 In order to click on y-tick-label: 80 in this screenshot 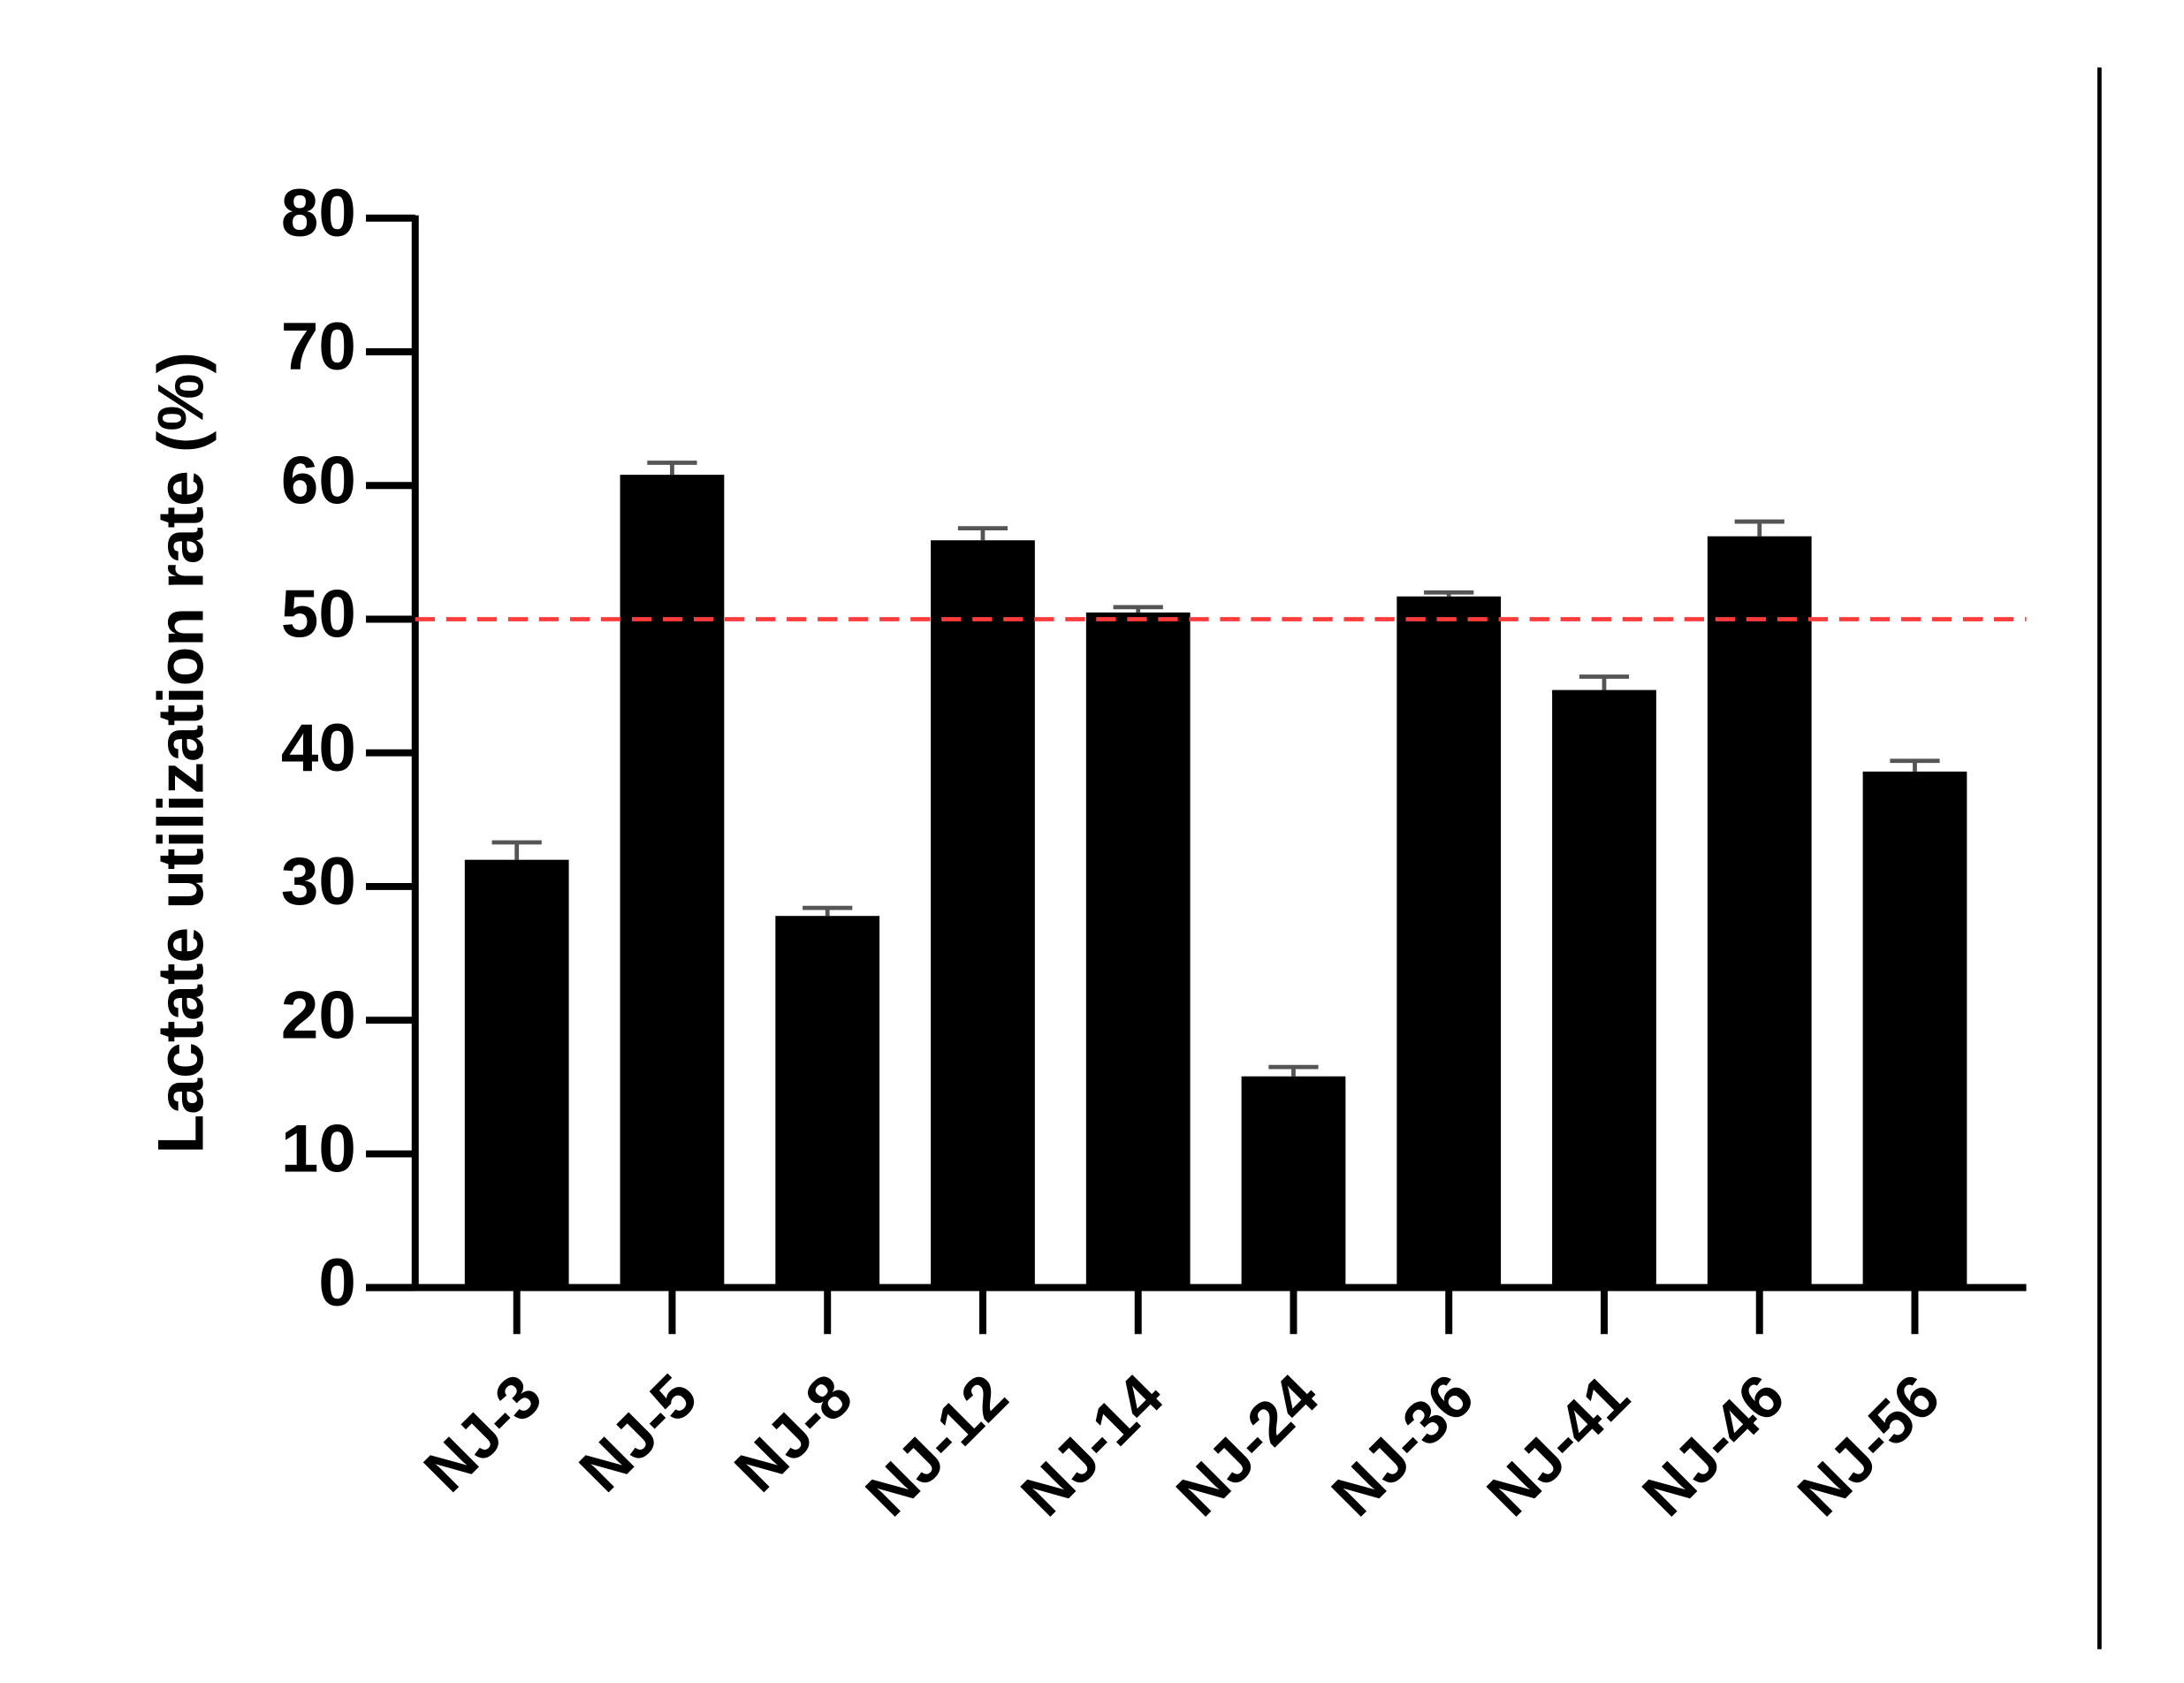, I will do `click(318, 213)`.